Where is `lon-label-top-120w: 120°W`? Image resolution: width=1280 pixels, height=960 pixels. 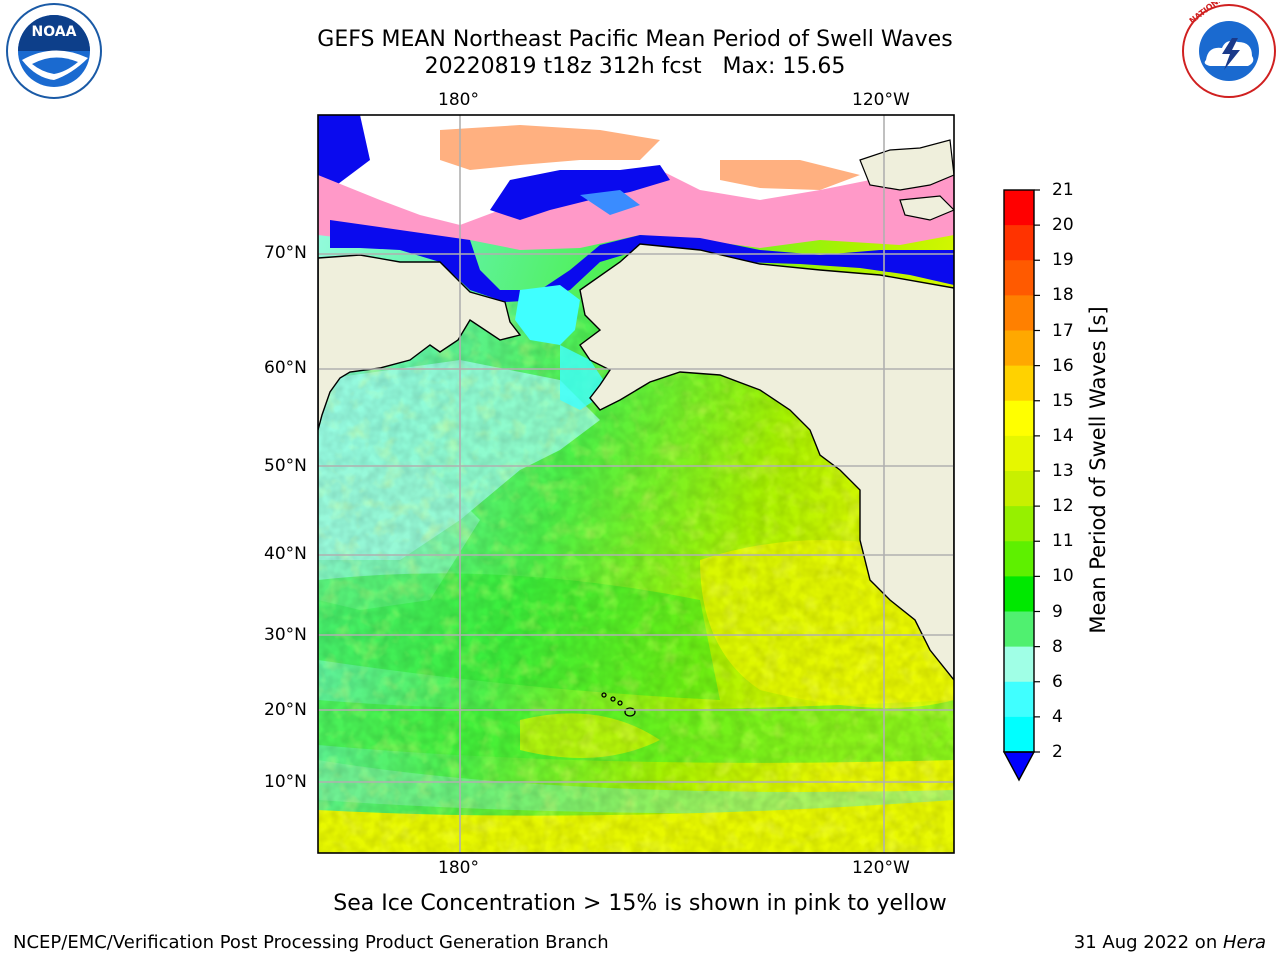 lon-label-top-120w: 120°W is located at coordinates (881, 100).